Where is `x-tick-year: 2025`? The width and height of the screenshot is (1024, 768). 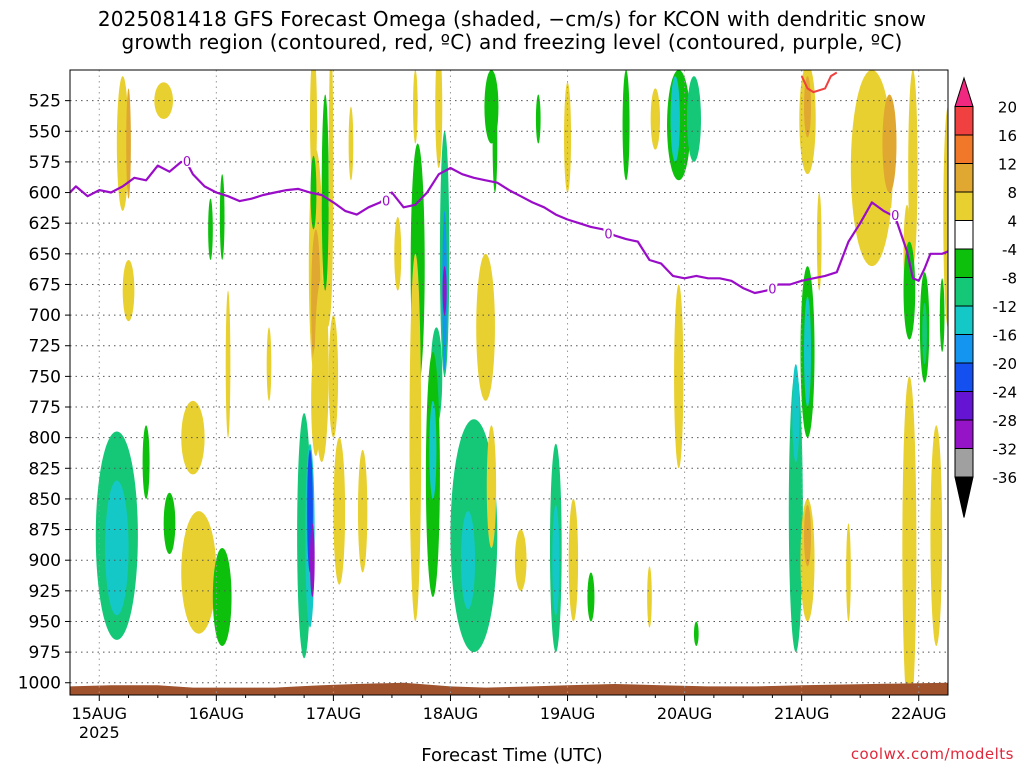 x-tick-year: 2025 is located at coordinates (99, 732).